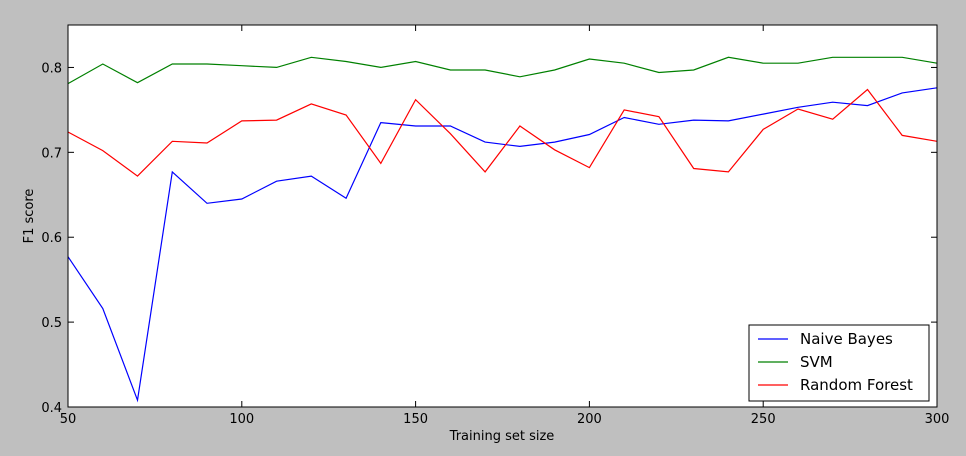 Image resolution: width=966 pixels, height=456 pixels. Describe the element at coordinates (846, 339) in the screenshot. I see `legend-label: Naive Bayes` at that location.